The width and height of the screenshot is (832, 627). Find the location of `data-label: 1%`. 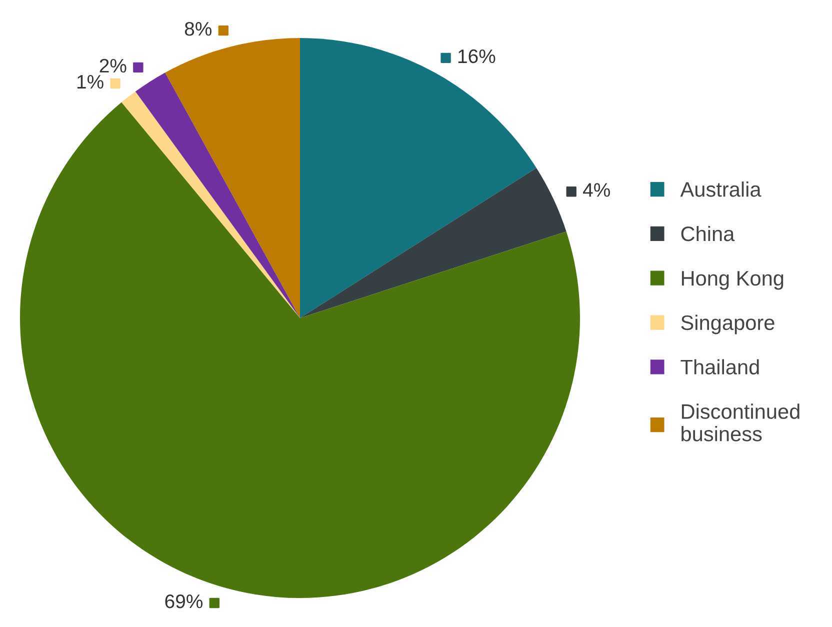

data-label: 1% is located at coordinates (90, 82).